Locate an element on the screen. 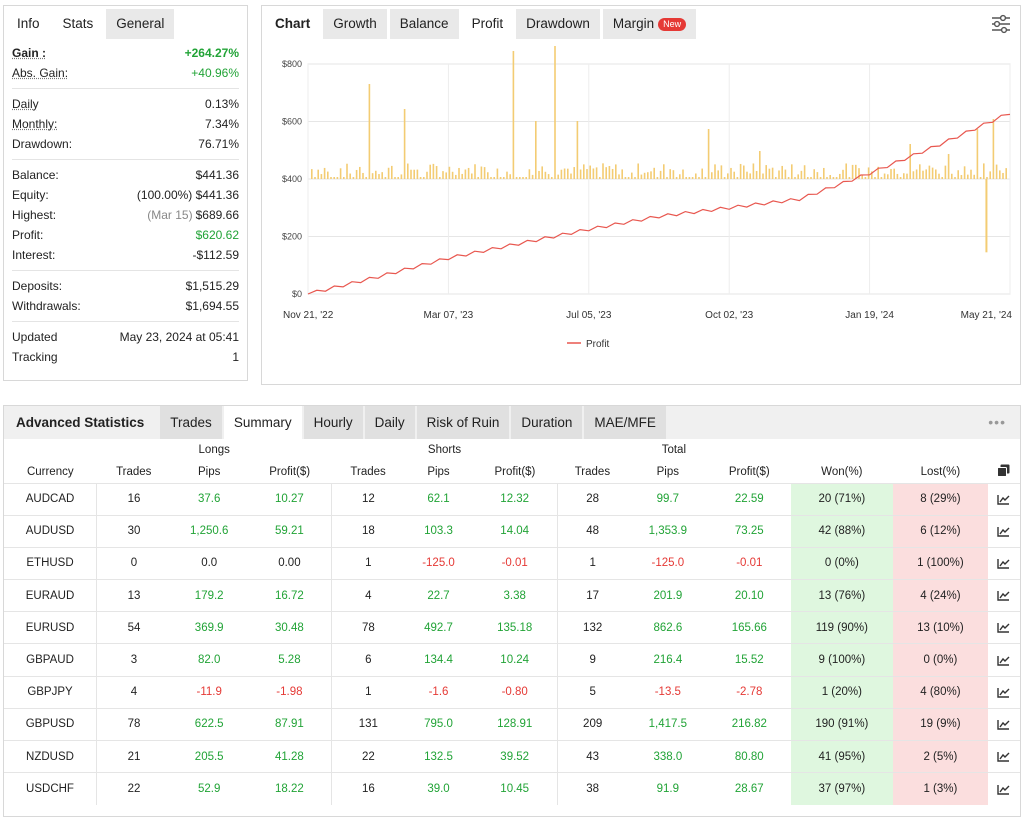  ellipsis-icon: ••• is located at coordinates (997, 422).